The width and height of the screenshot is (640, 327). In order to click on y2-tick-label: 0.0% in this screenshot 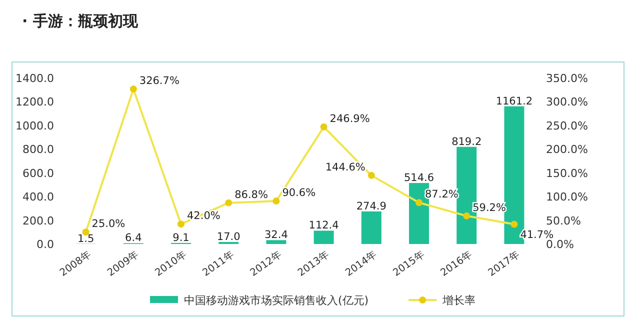, I will do `click(560, 244)`.